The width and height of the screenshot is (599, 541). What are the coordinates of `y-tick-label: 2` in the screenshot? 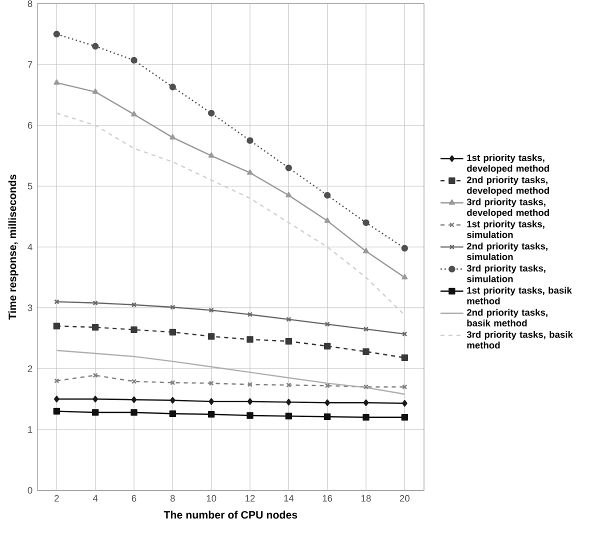 It's located at (30, 368).